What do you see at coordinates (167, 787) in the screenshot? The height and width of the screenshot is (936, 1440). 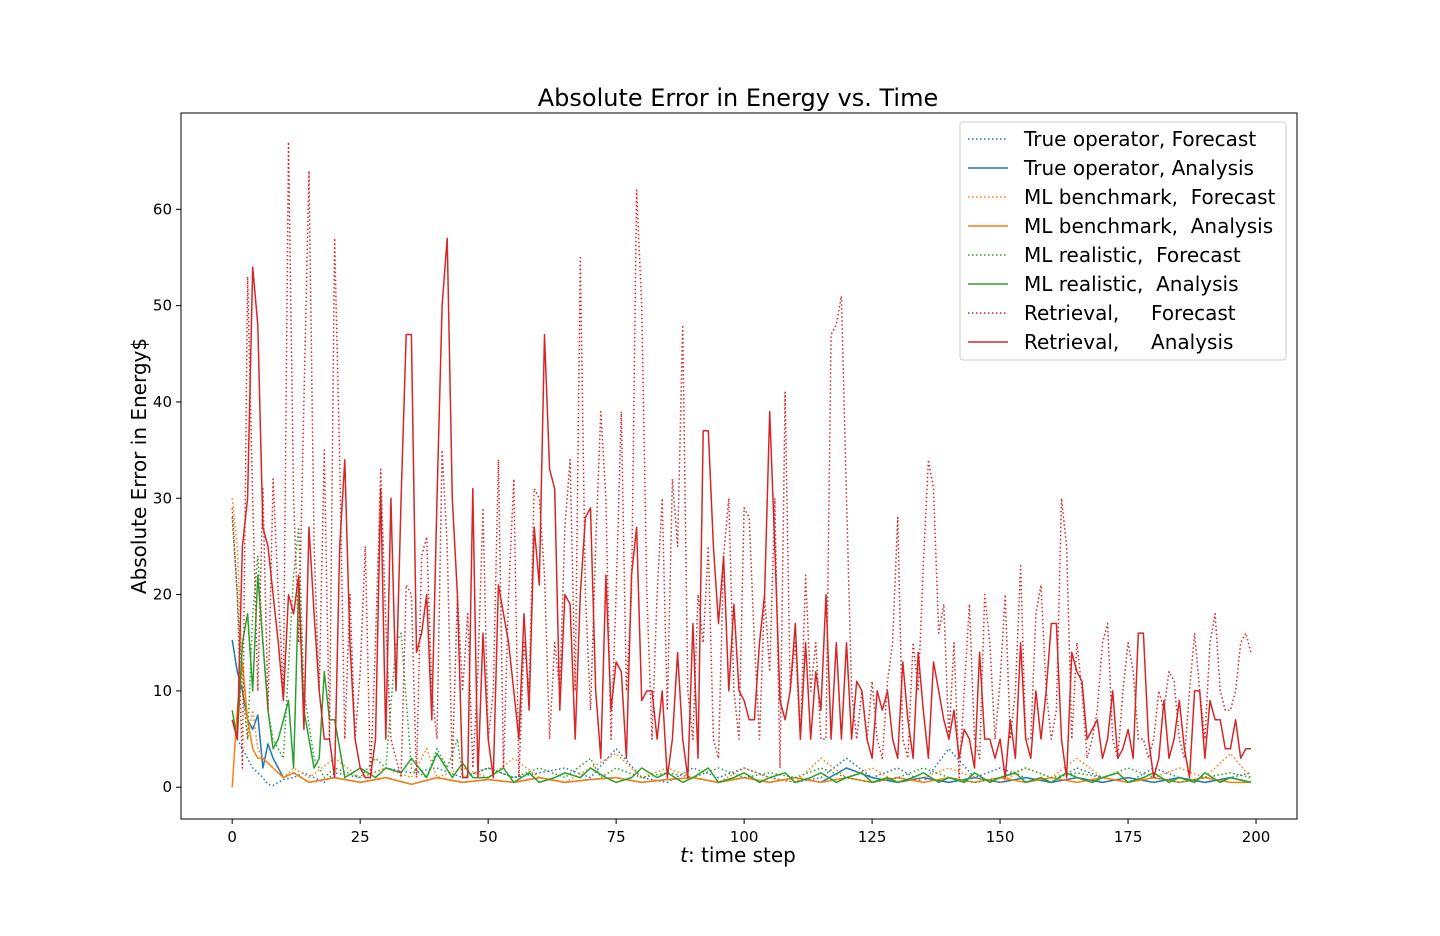 I see `y-tick-label: 0` at bounding box center [167, 787].